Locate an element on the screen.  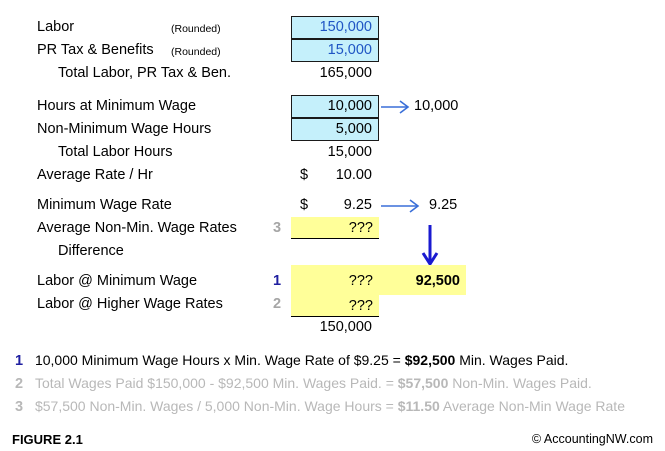
hours-min-label: Hours at Minimum Wage is located at coordinates (117, 106).